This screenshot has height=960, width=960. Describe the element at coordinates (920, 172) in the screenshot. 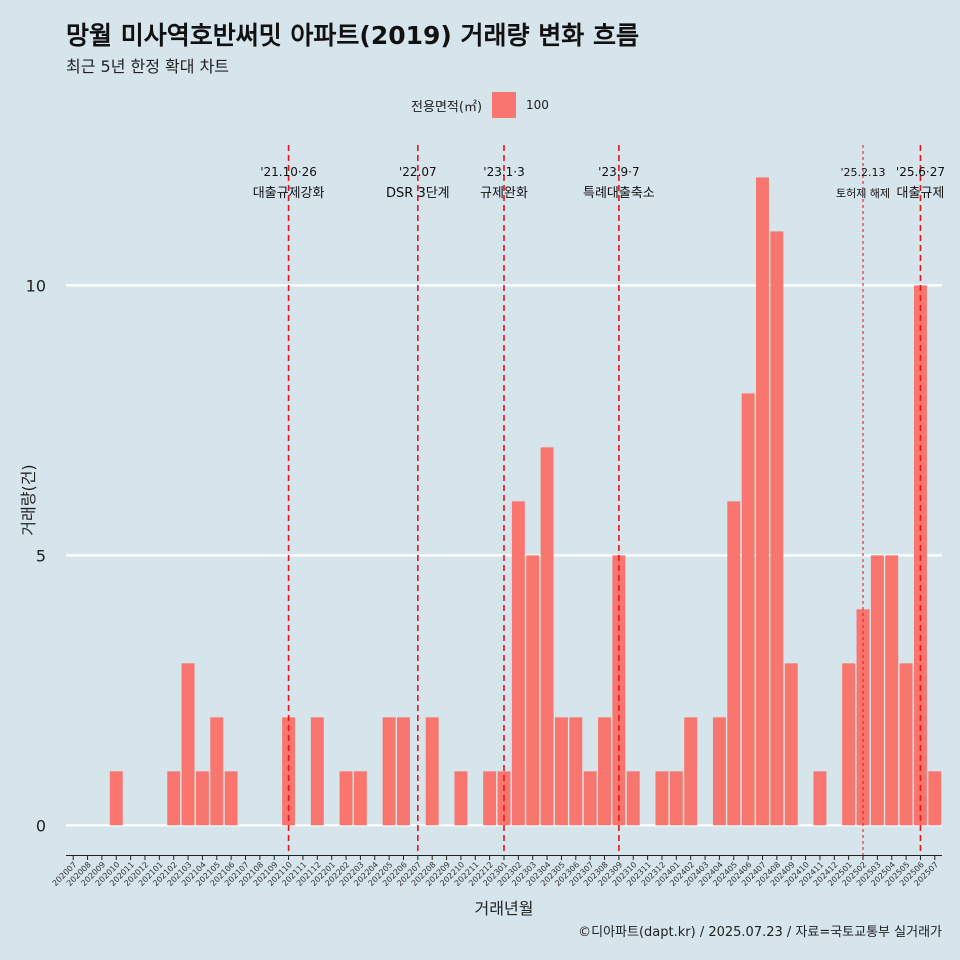

I see `annotation-date: '25.6·27` at that location.